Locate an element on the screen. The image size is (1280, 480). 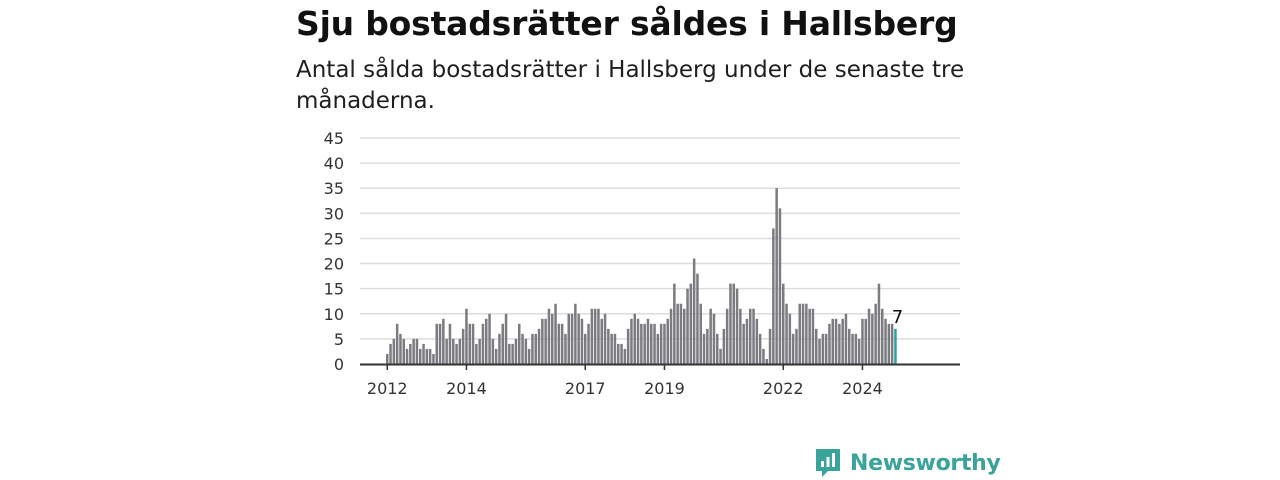
newsworthy-logo-icon is located at coordinates (828, 463).